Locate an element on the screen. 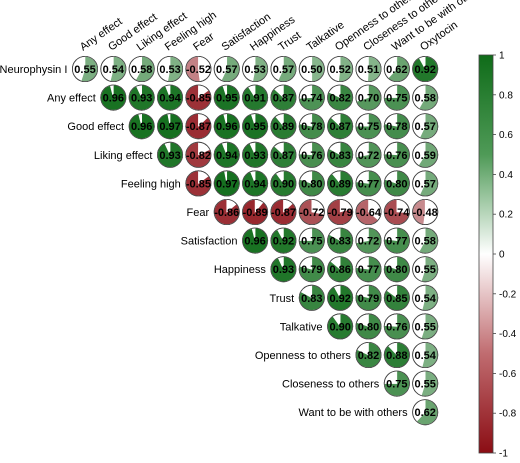 This screenshot has width=520, height=463. cell-feeling-high-talkative: 0.80 is located at coordinates (311, 183).